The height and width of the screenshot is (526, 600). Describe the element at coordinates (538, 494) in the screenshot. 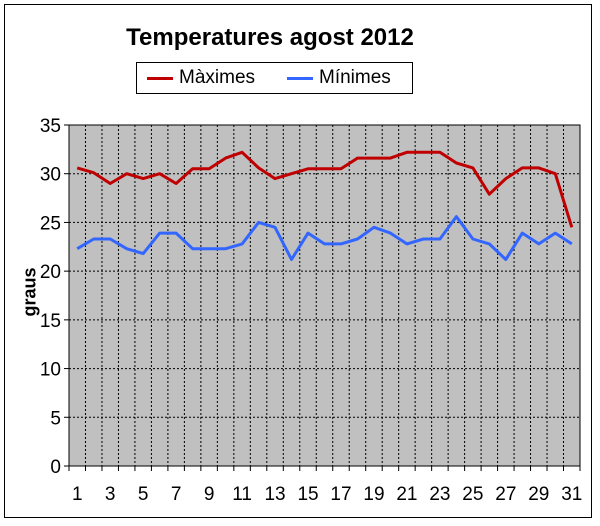

I see `x-tick-label: 29` at that location.